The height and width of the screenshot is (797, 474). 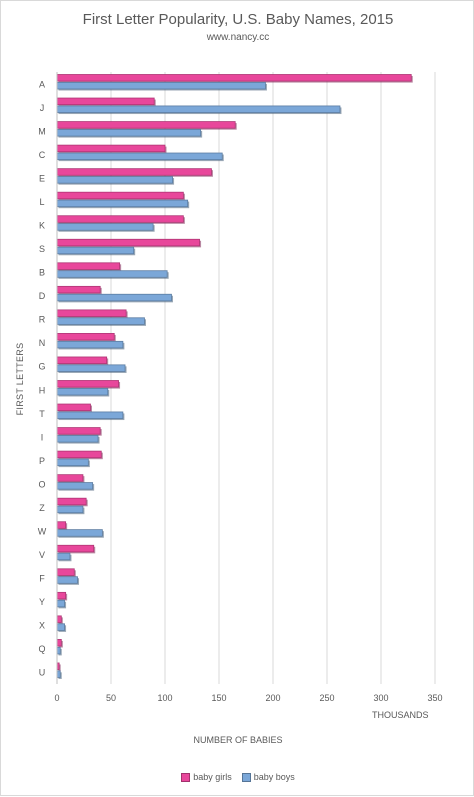 I want to click on category-label-L: L, so click(x=41, y=202).